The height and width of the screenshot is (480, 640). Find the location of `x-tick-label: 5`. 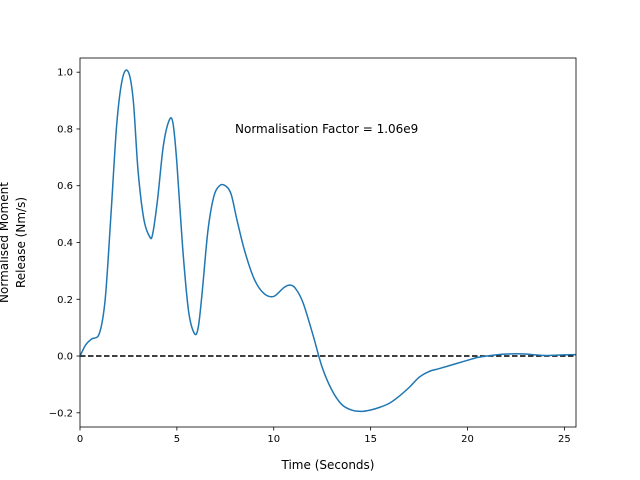

x-tick-label: 5 is located at coordinates (177, 439).